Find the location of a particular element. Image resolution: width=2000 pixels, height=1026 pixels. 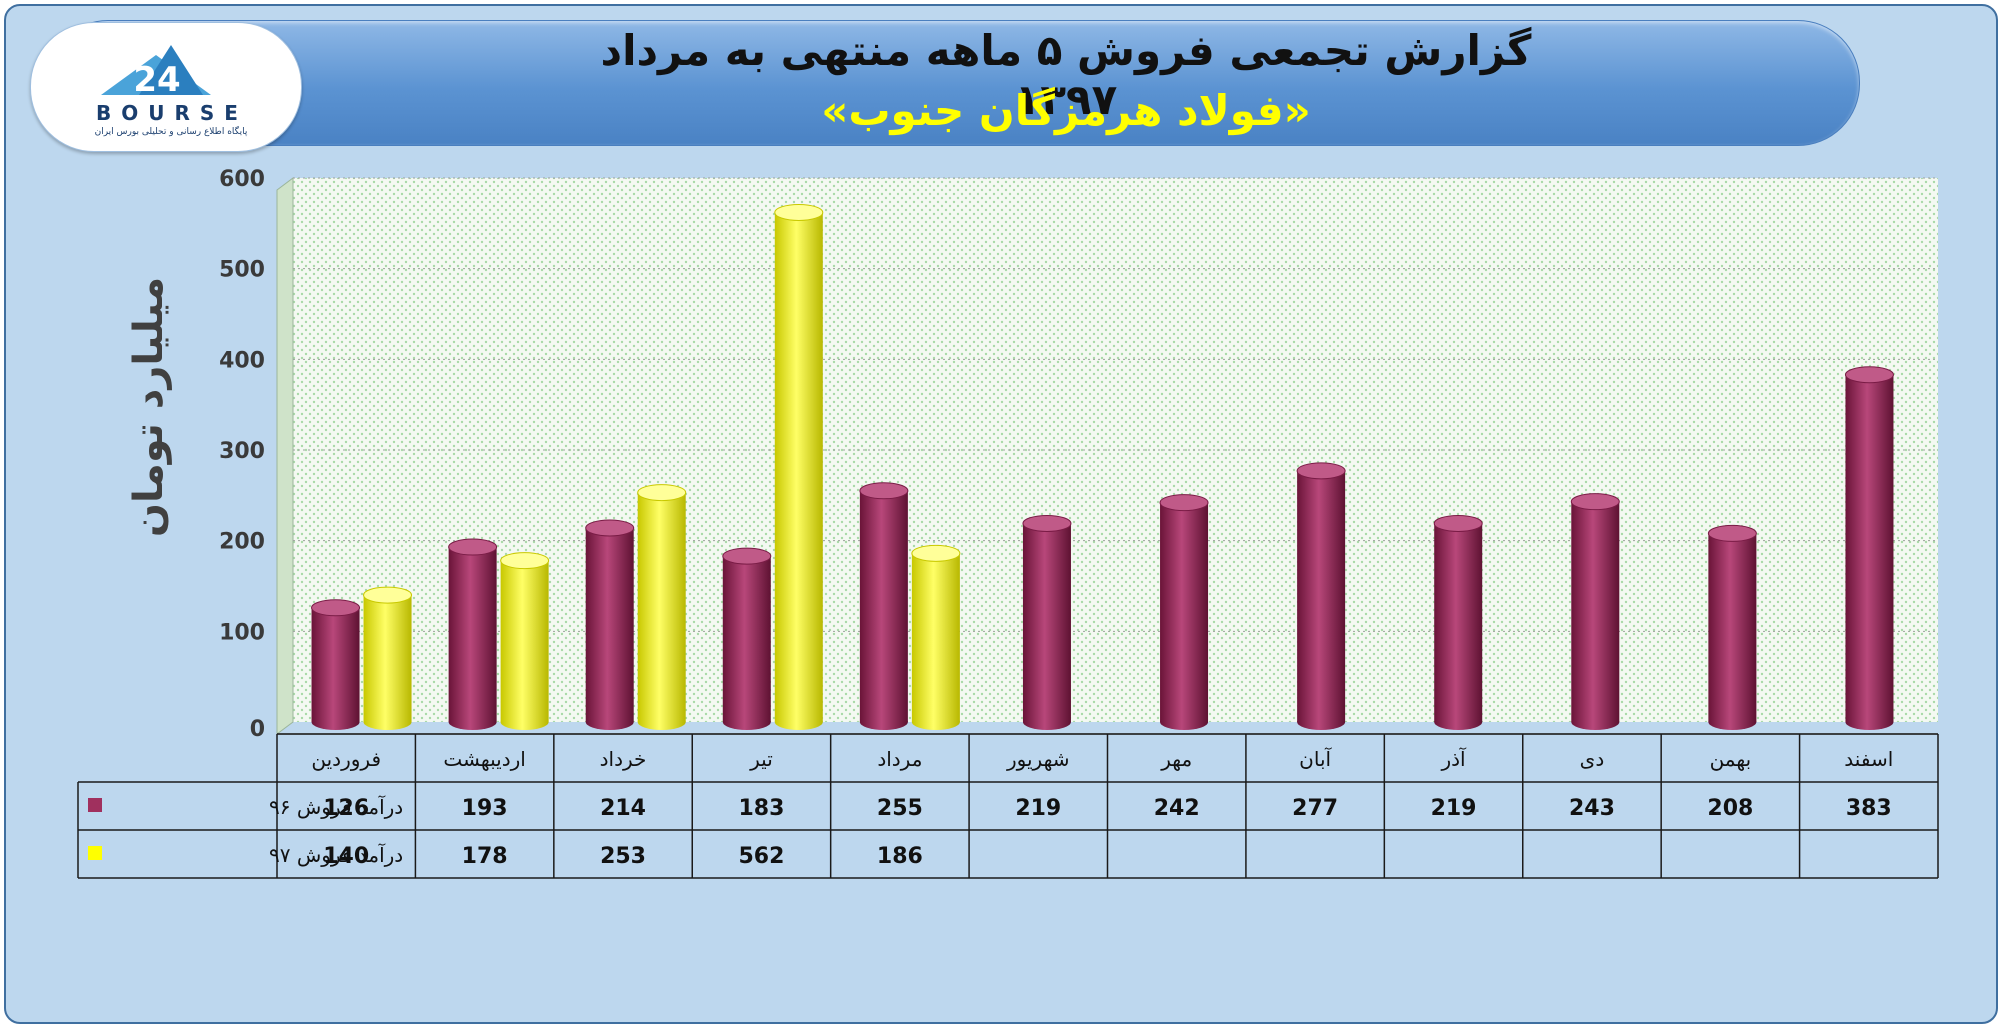

data-label: 183 is located at coordinates (761, 808).